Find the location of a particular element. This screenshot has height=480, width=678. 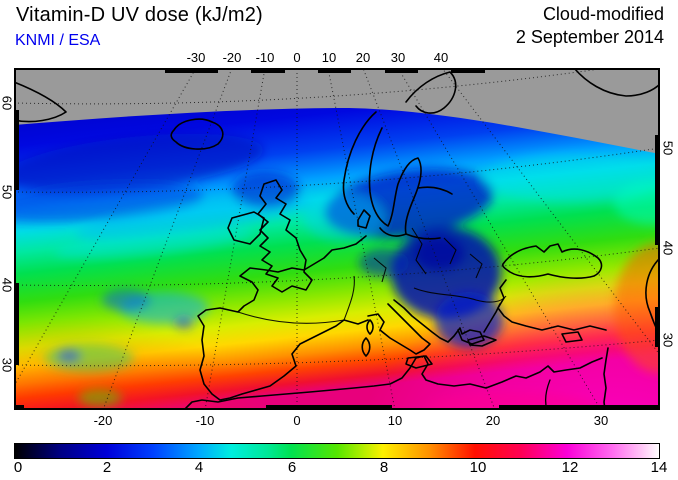

left-axis-label: 60 is located at coordinates (7, 103).